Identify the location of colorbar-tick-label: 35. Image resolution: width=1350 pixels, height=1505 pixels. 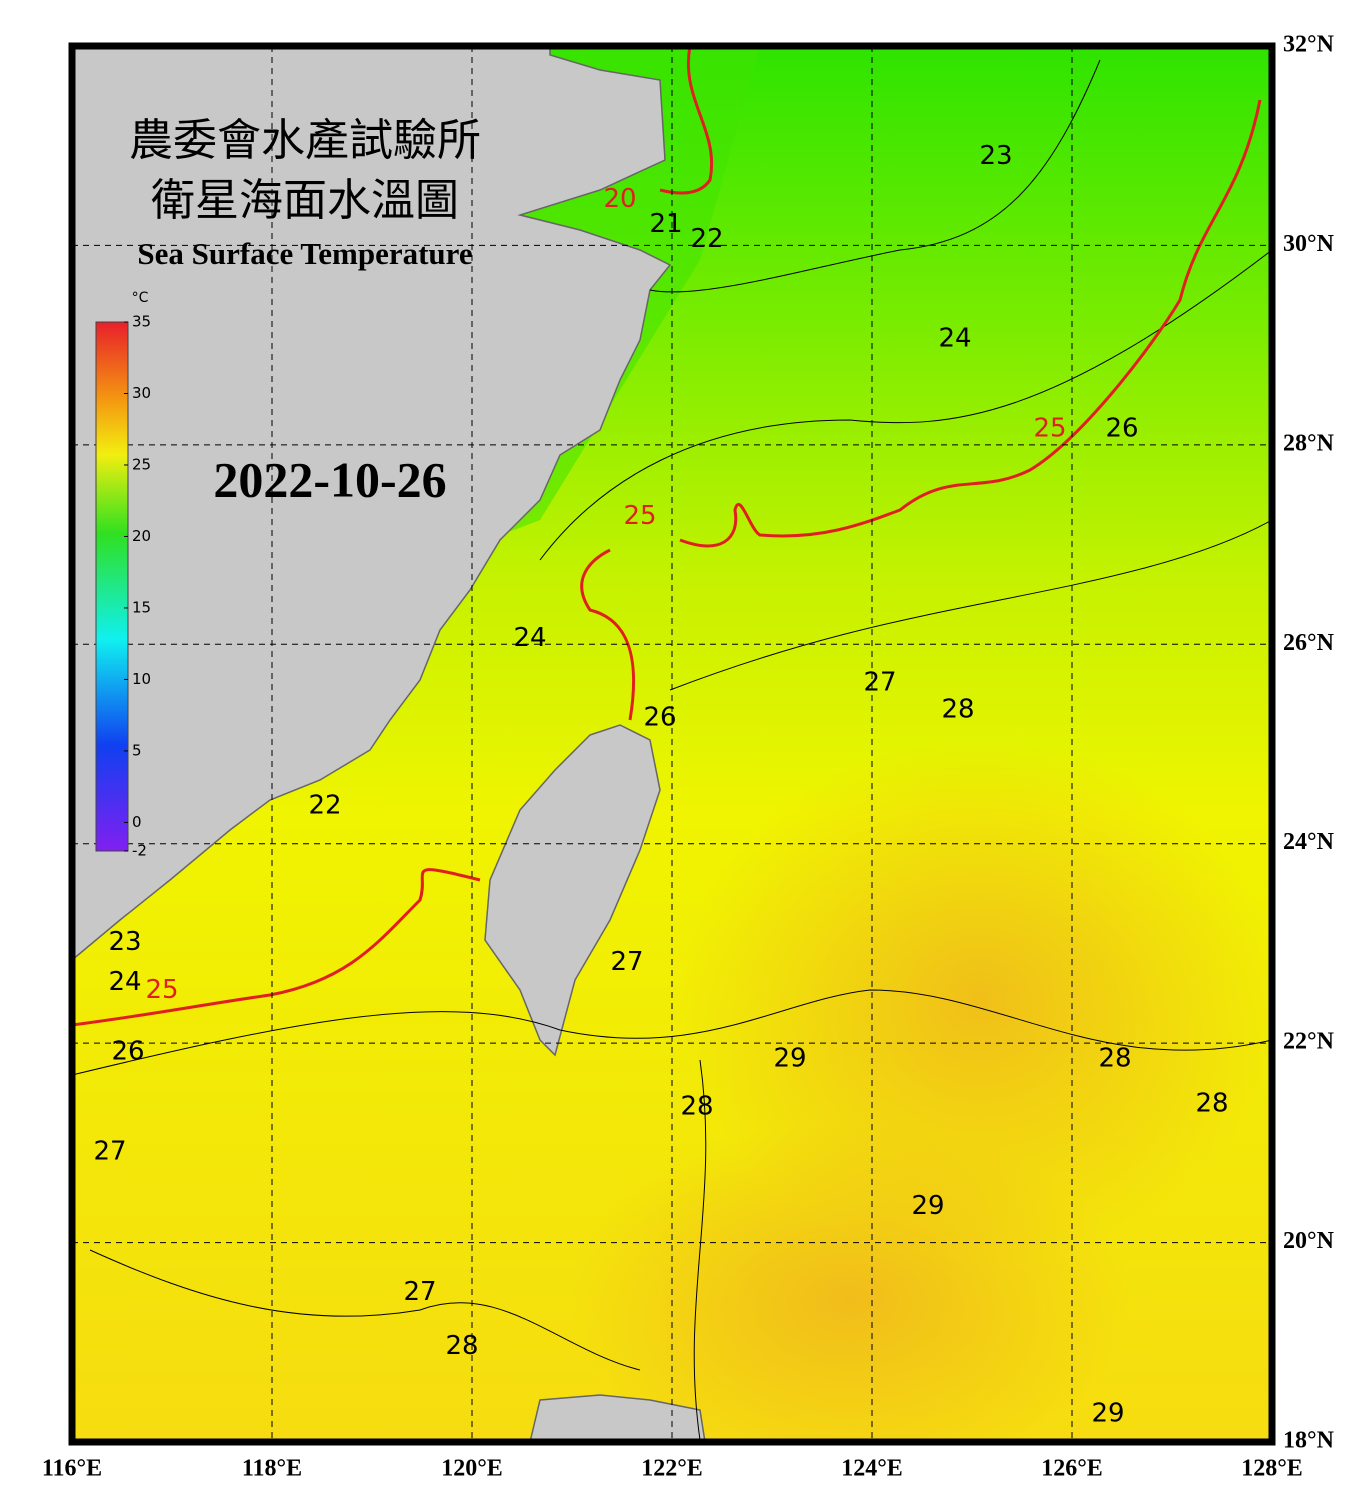
(141, 322).